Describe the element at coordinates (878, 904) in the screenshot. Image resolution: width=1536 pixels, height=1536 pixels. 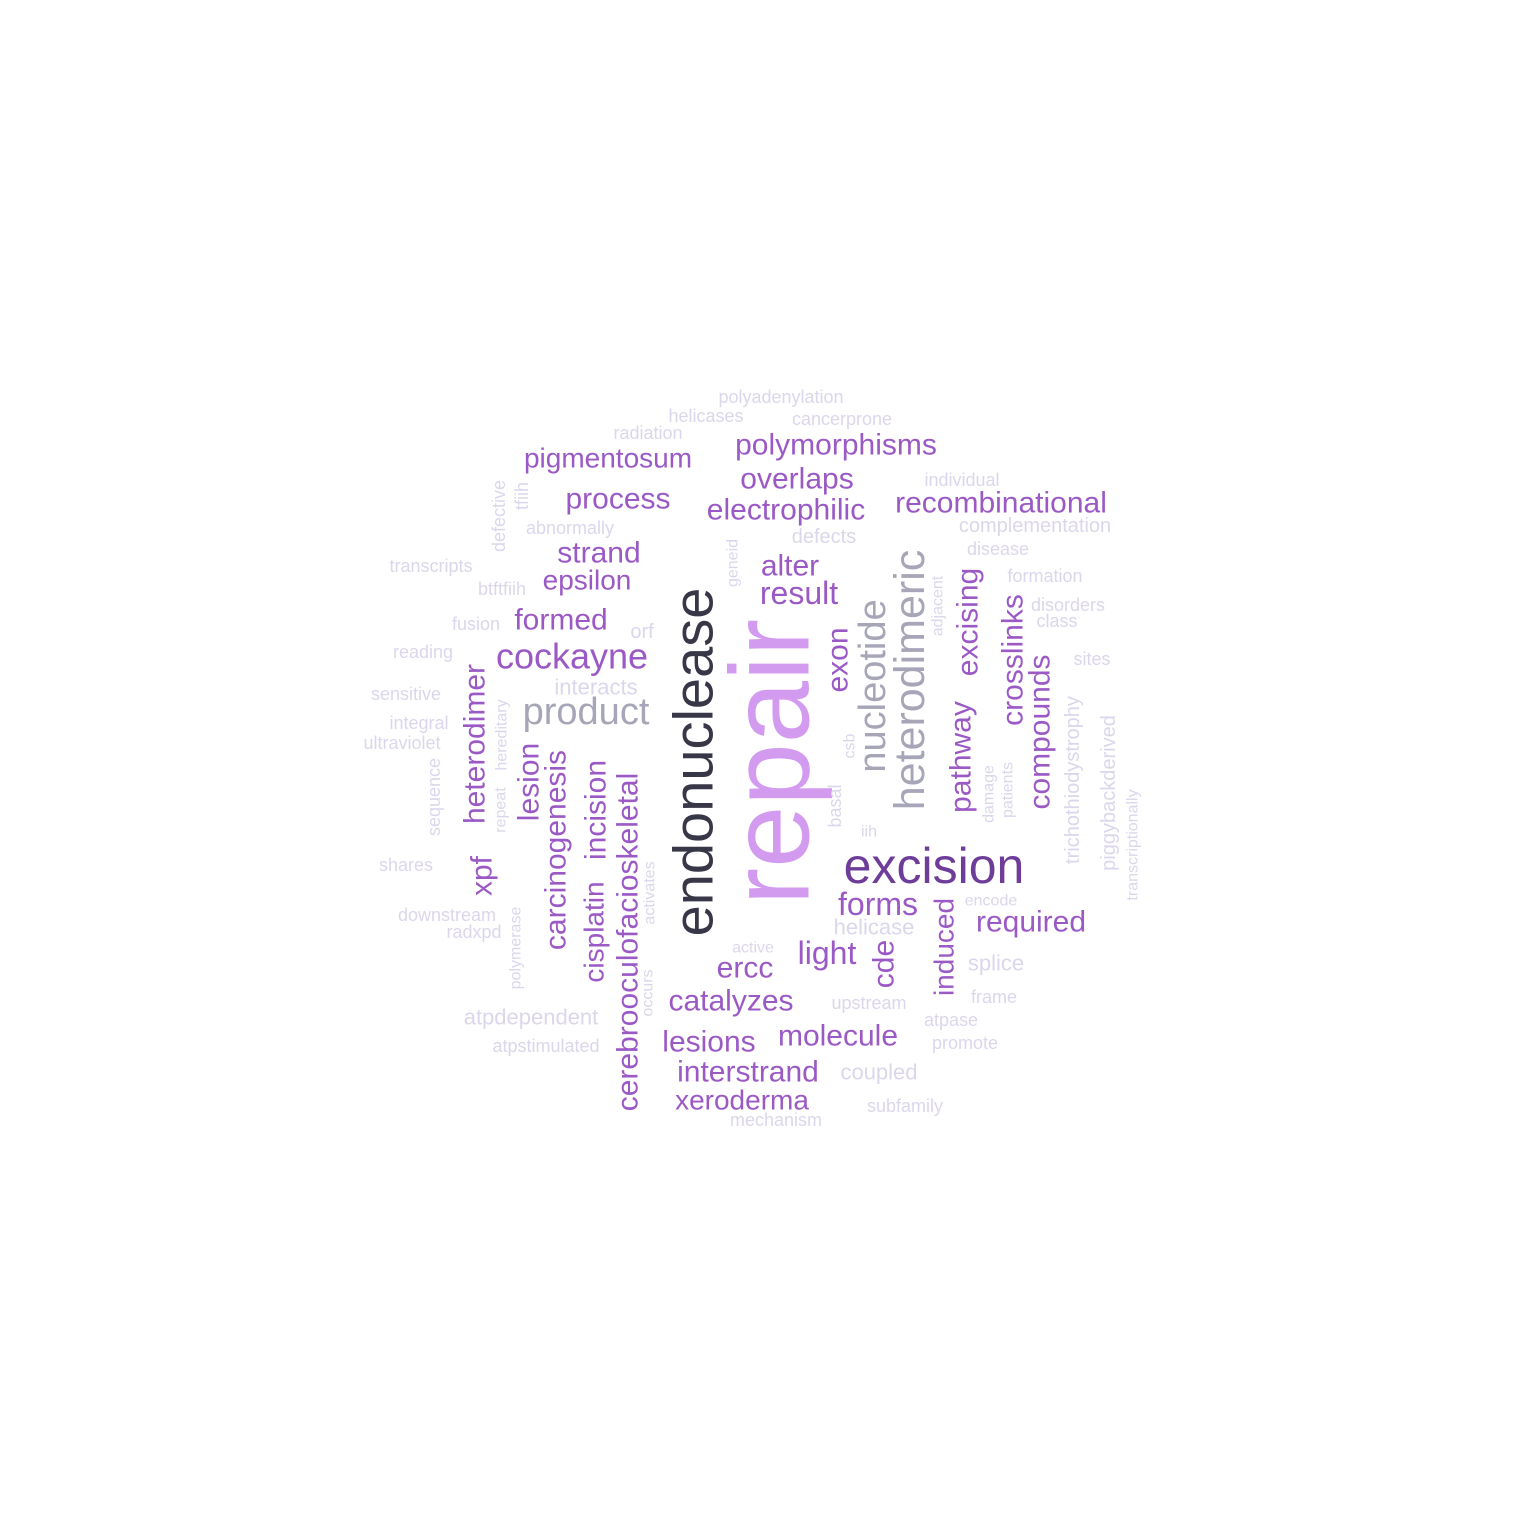
I see `word-forms: forms` at that location.